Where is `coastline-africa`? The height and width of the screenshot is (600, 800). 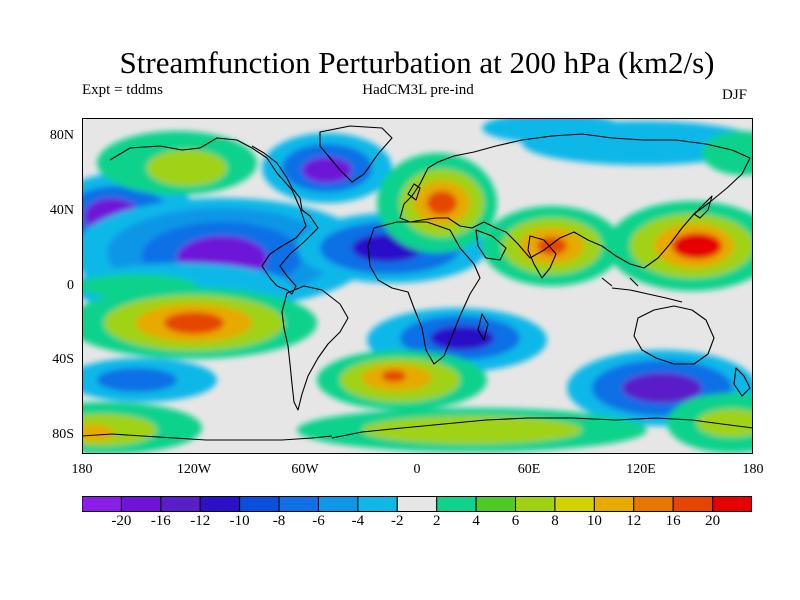 coastline-africa is located at coordinates (424, 293).